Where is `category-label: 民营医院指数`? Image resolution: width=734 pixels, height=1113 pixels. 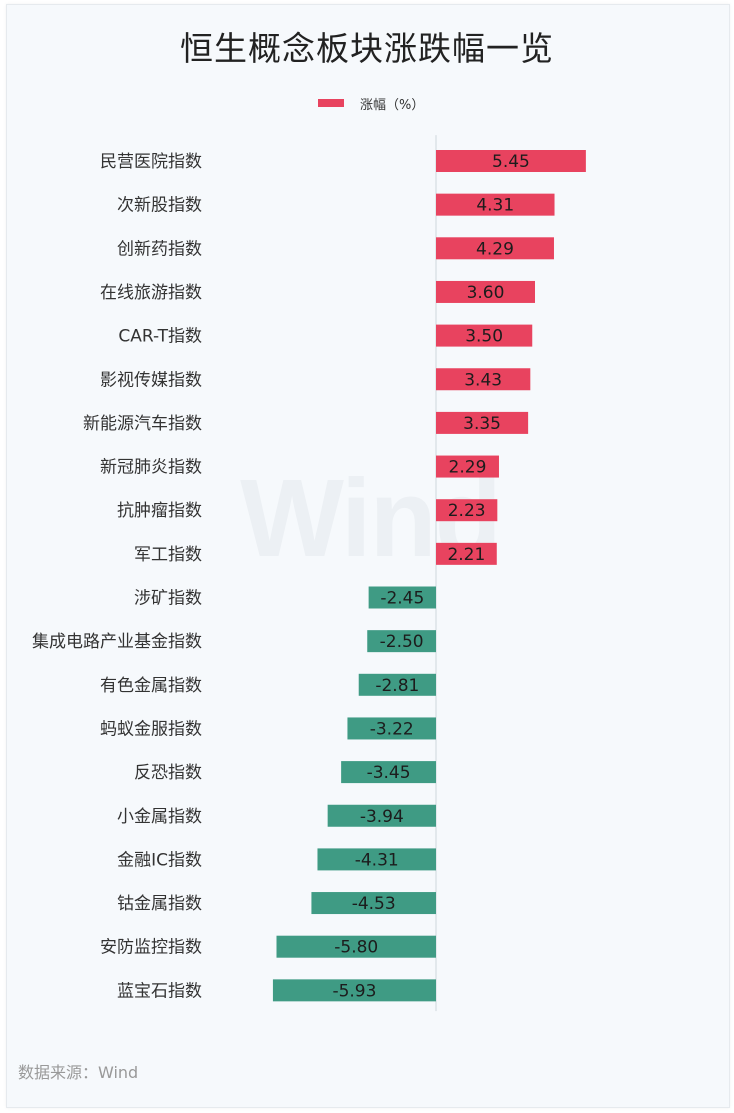
category-label: 民营医院指数 is located at coordinates (151, 162).